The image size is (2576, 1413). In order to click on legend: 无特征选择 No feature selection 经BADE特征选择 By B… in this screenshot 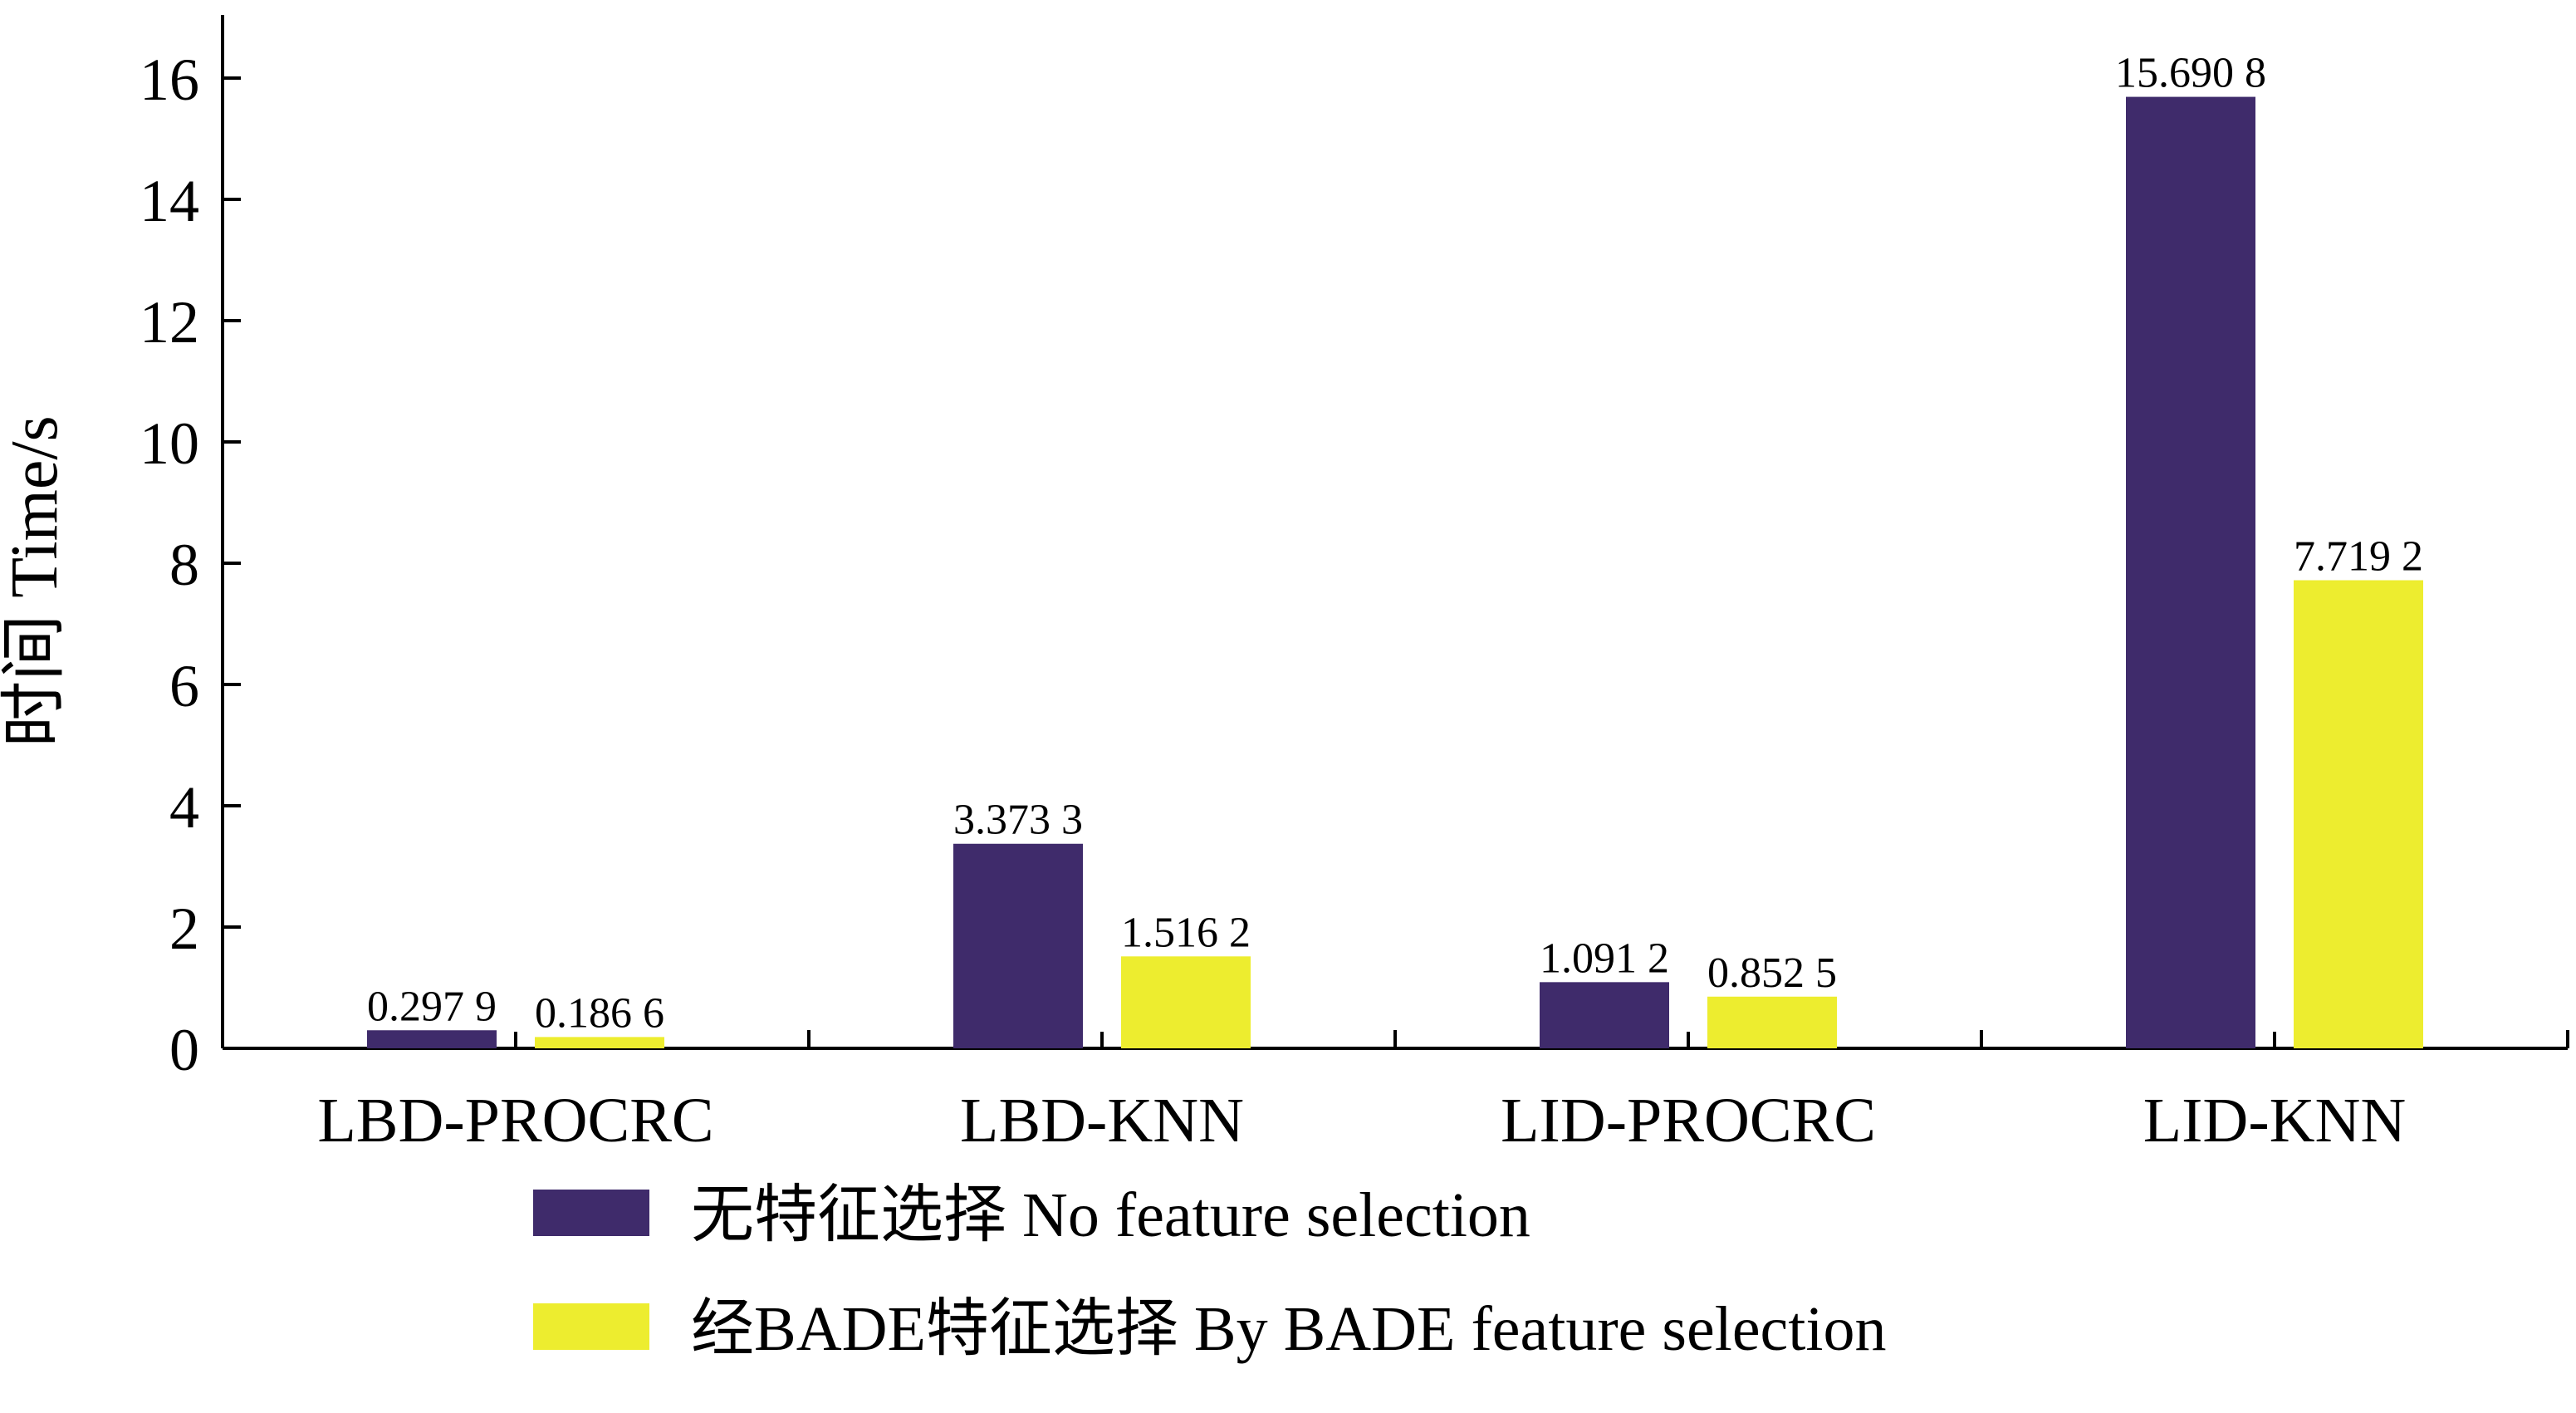, I will do `click(1210, 1272)`.